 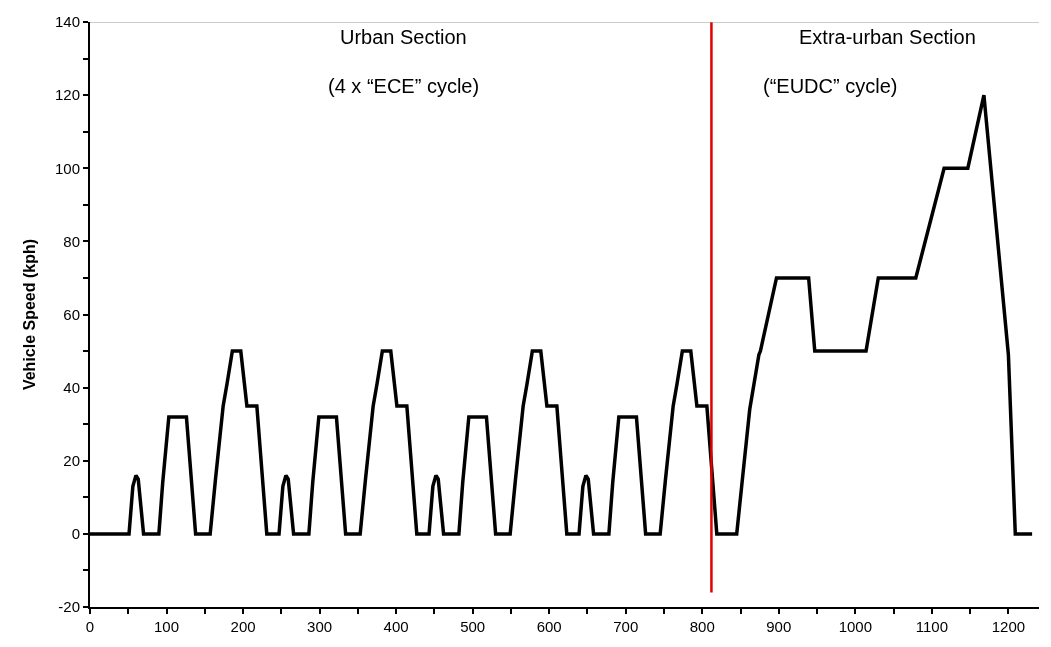 I want to click on x-tick-label: 0, so click(x=90, y=626).